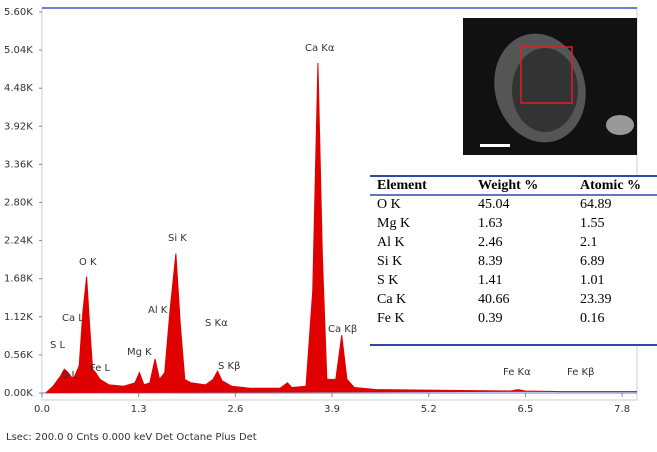 The width and height of the screenshot is (657, 452). What do you see at coordinates (525, 409) in the screenshot?
I see `x-tick-label: 6.5` at bounding box center [525, 409].